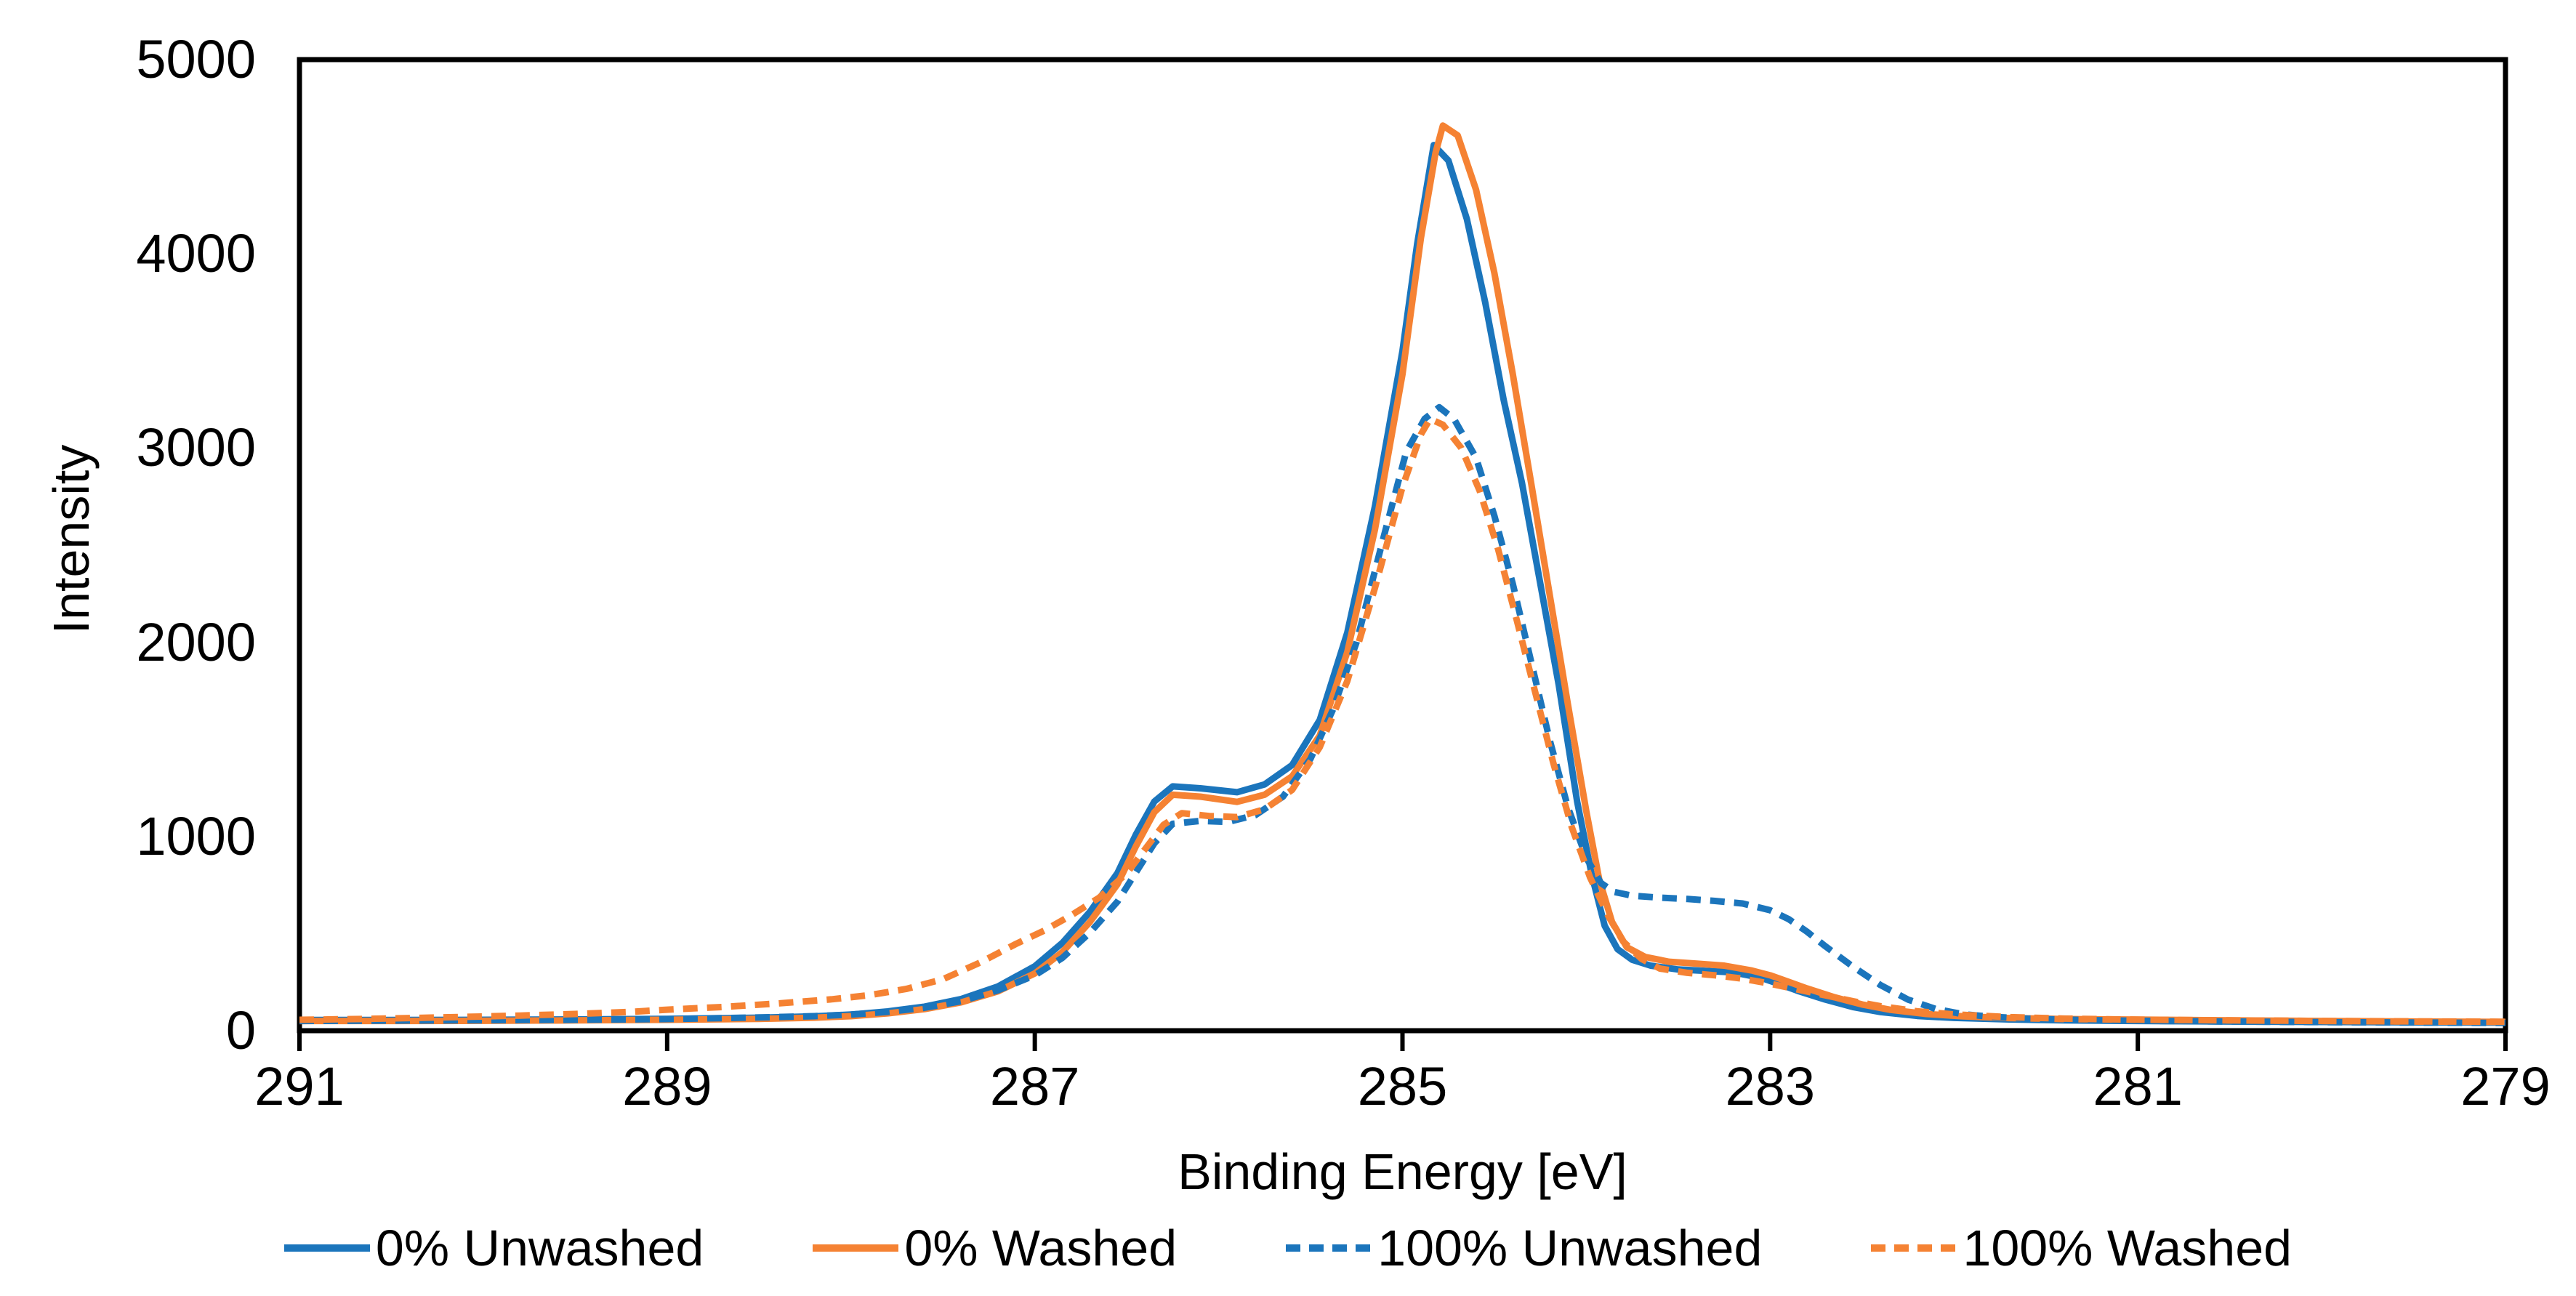 The height and width of the screenshot is (1296, 2576). I want to click on x-tick-label: 281, so click(2138, 1086).